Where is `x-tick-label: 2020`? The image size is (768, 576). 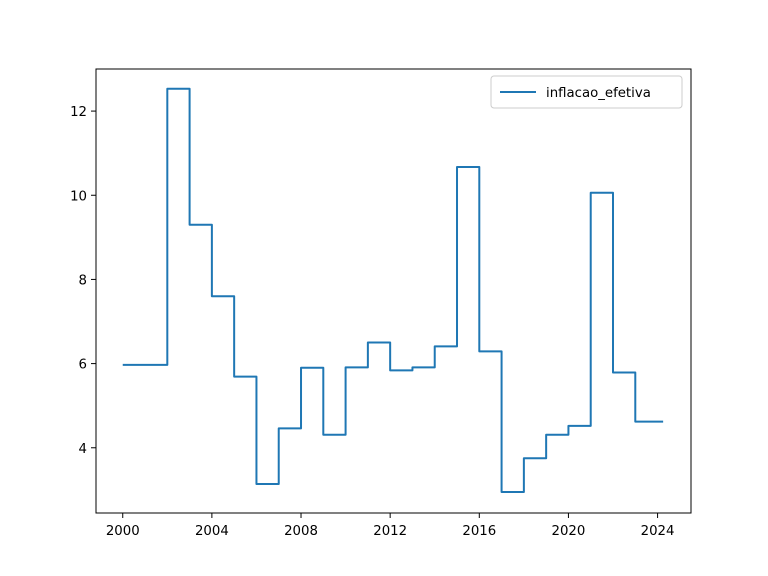
x-tick-label: 2020 is located at coordinates (569, 531).